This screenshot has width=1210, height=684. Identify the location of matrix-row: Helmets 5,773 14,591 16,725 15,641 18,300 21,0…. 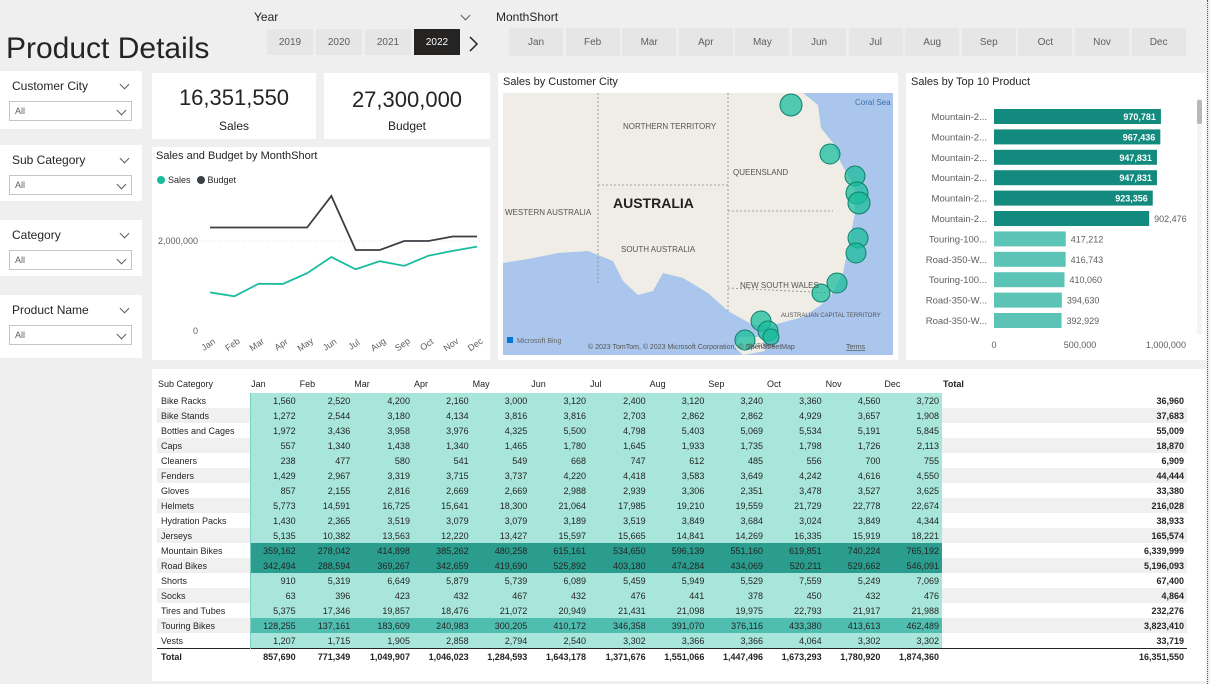
(672, 505).